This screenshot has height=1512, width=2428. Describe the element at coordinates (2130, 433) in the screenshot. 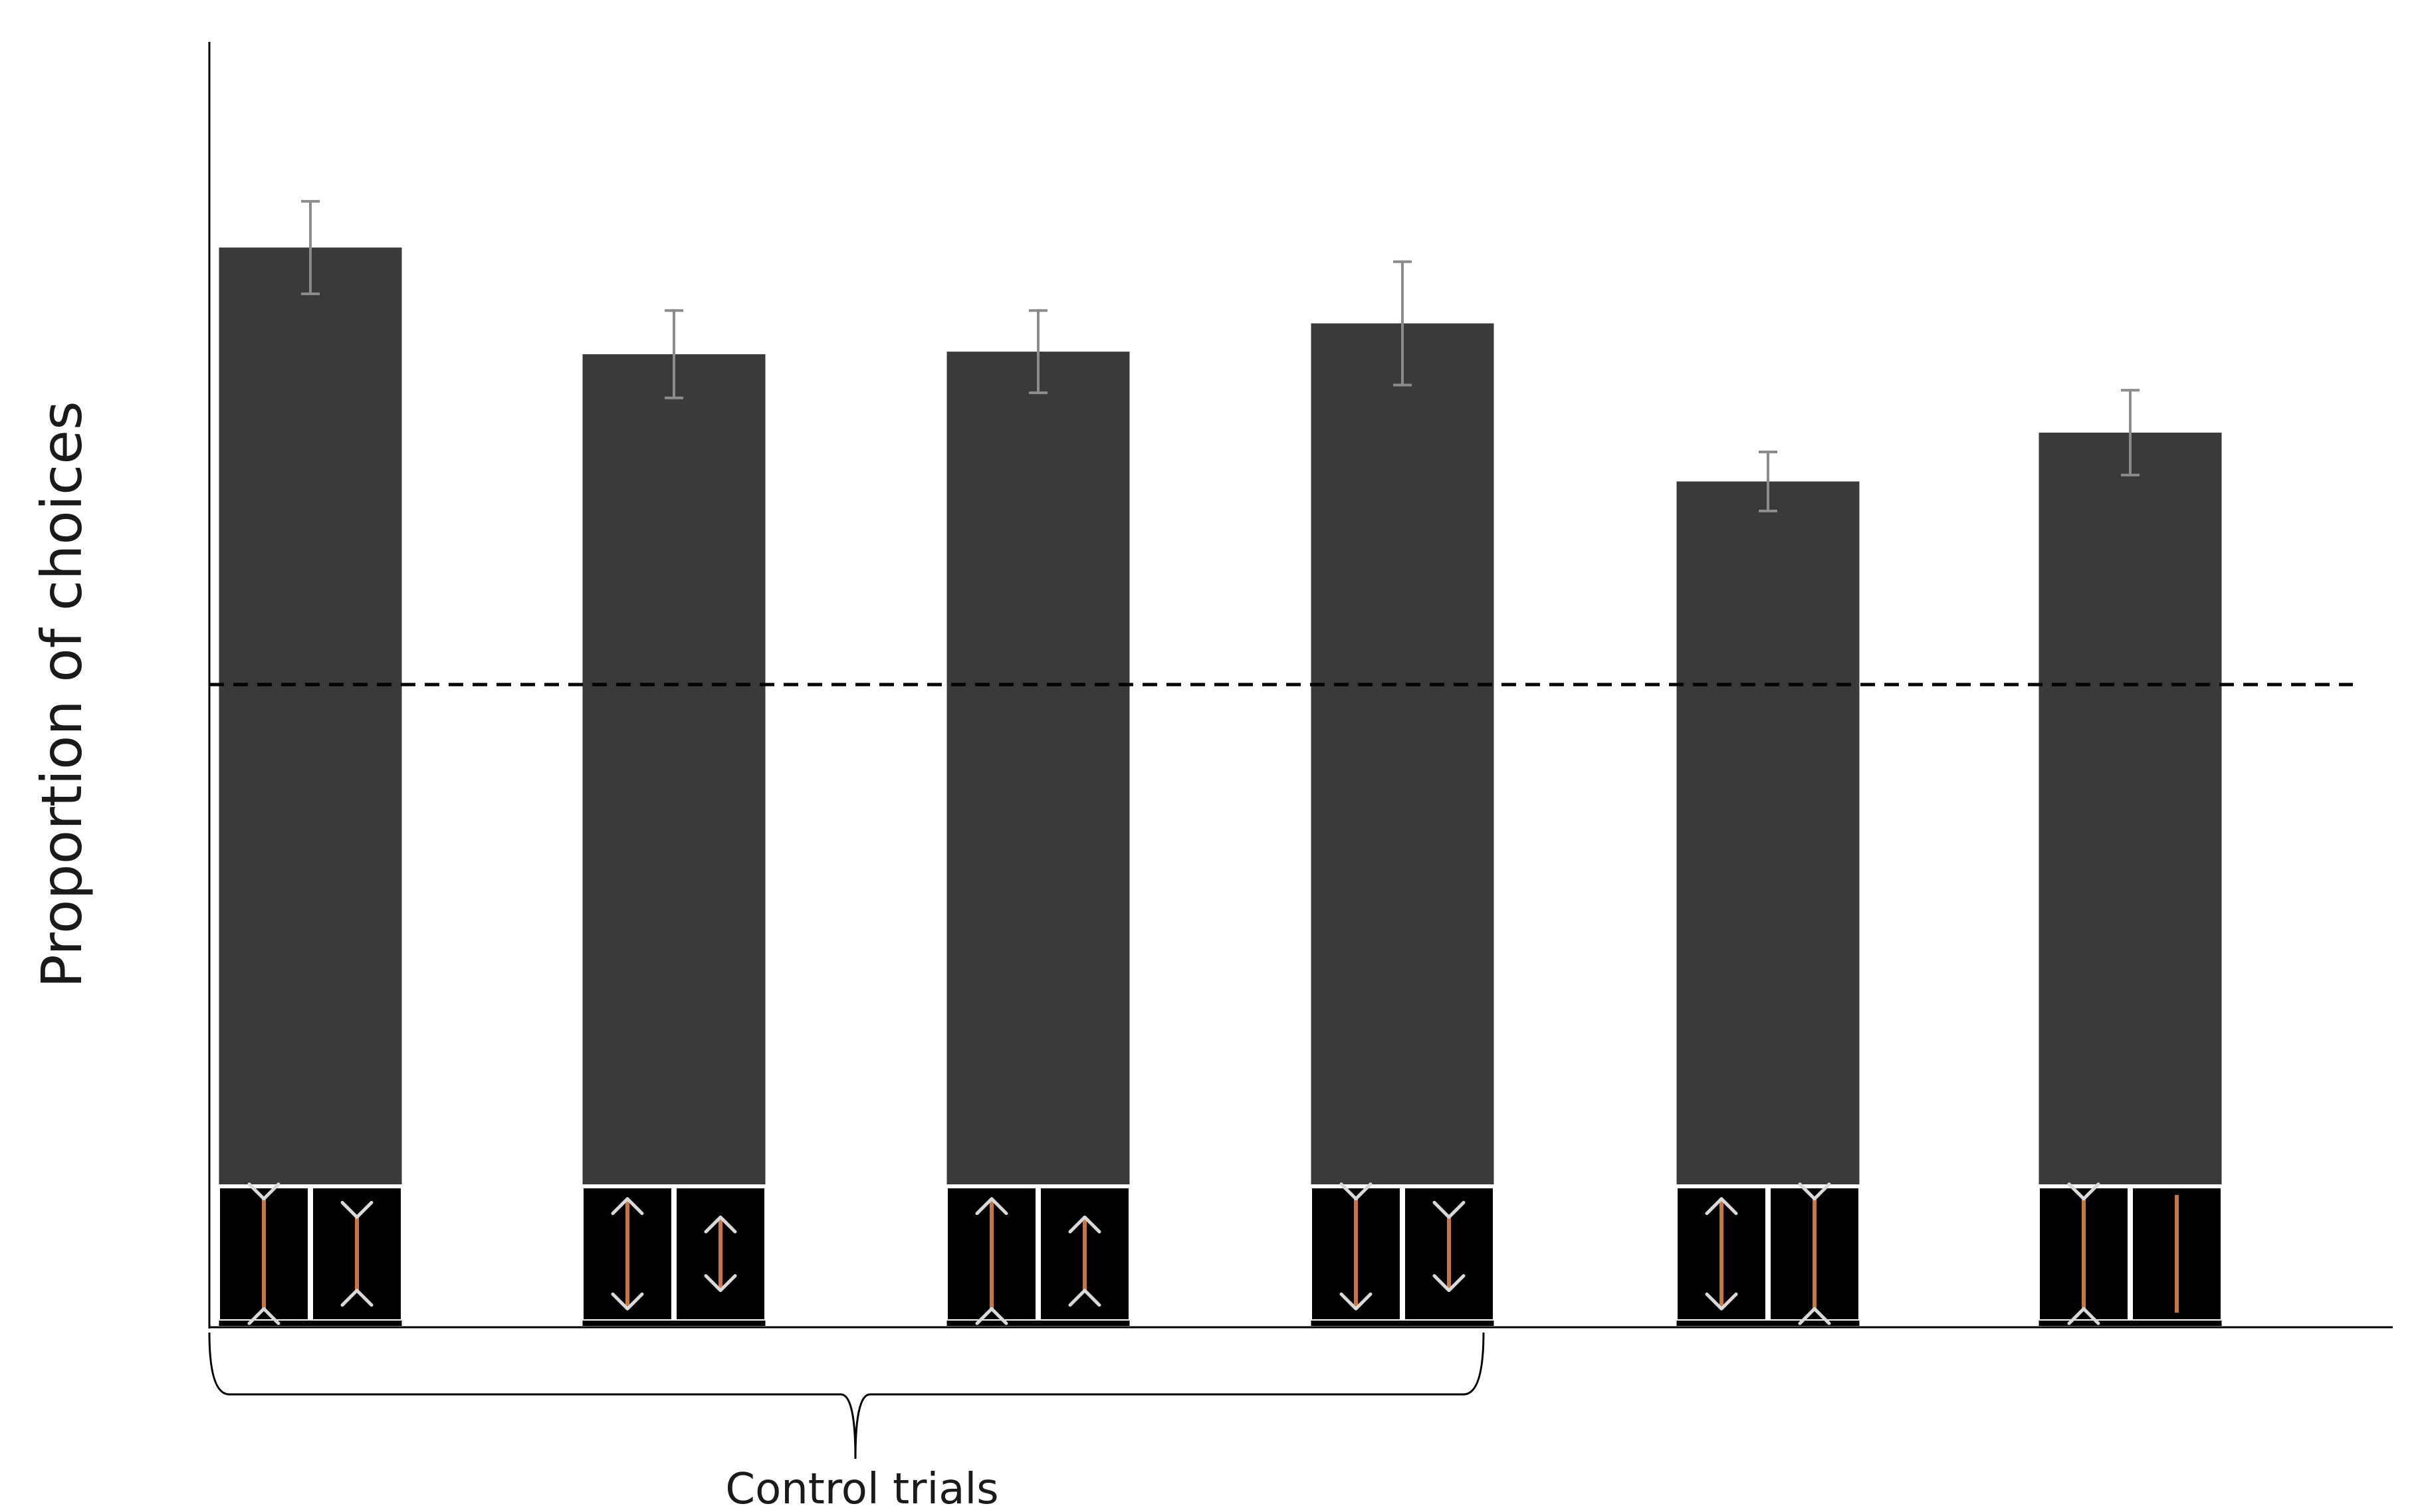

I see `error-bar-overall-size` at that location.